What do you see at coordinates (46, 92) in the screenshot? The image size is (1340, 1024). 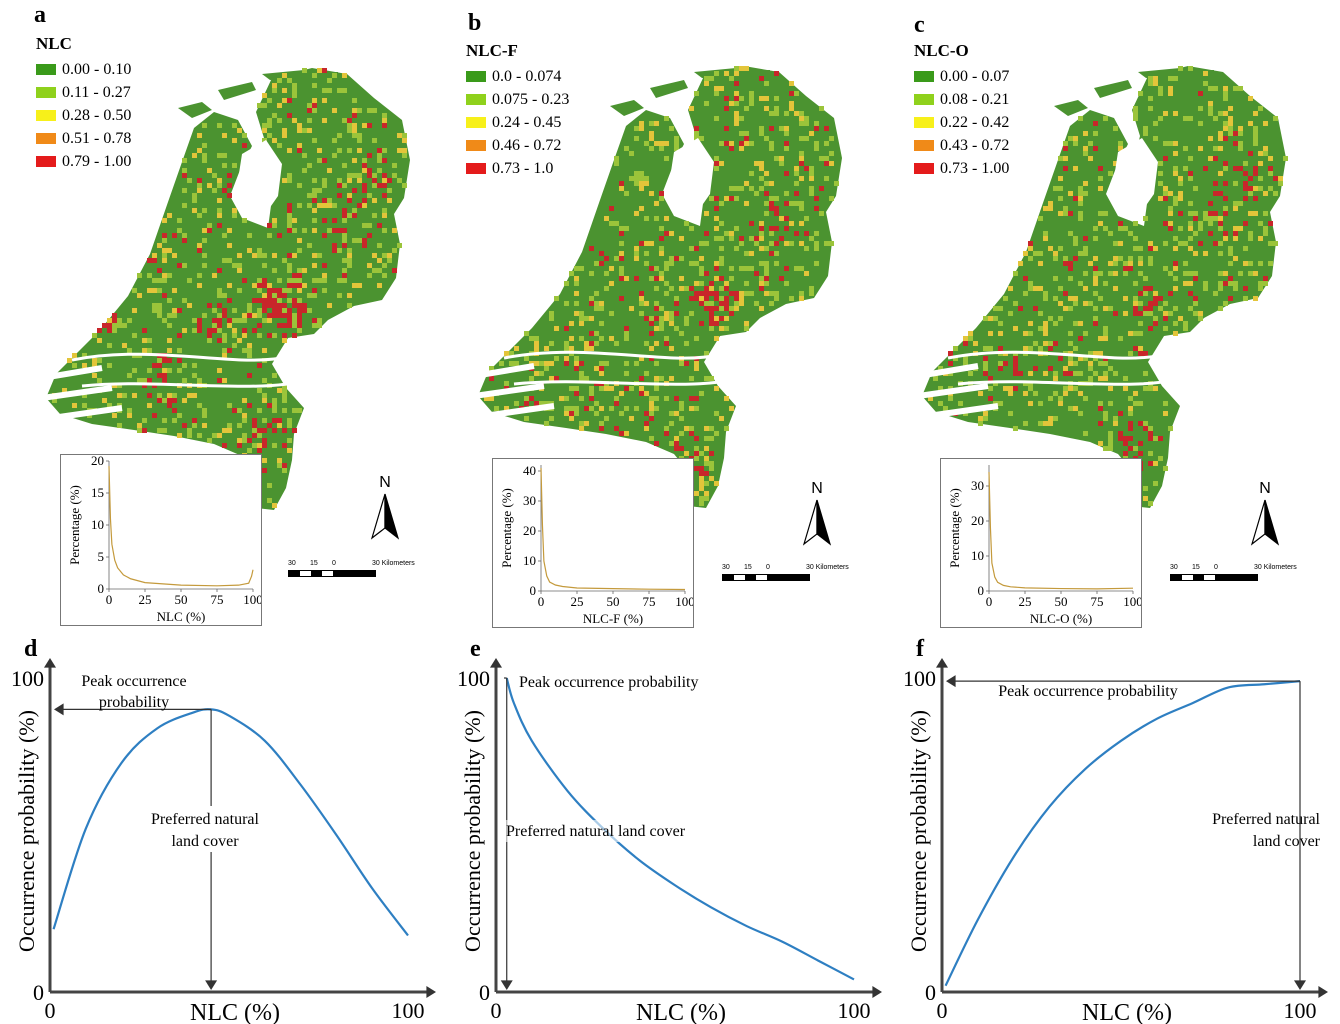 I see `legend-swatch` at bounding box center [46, 92].